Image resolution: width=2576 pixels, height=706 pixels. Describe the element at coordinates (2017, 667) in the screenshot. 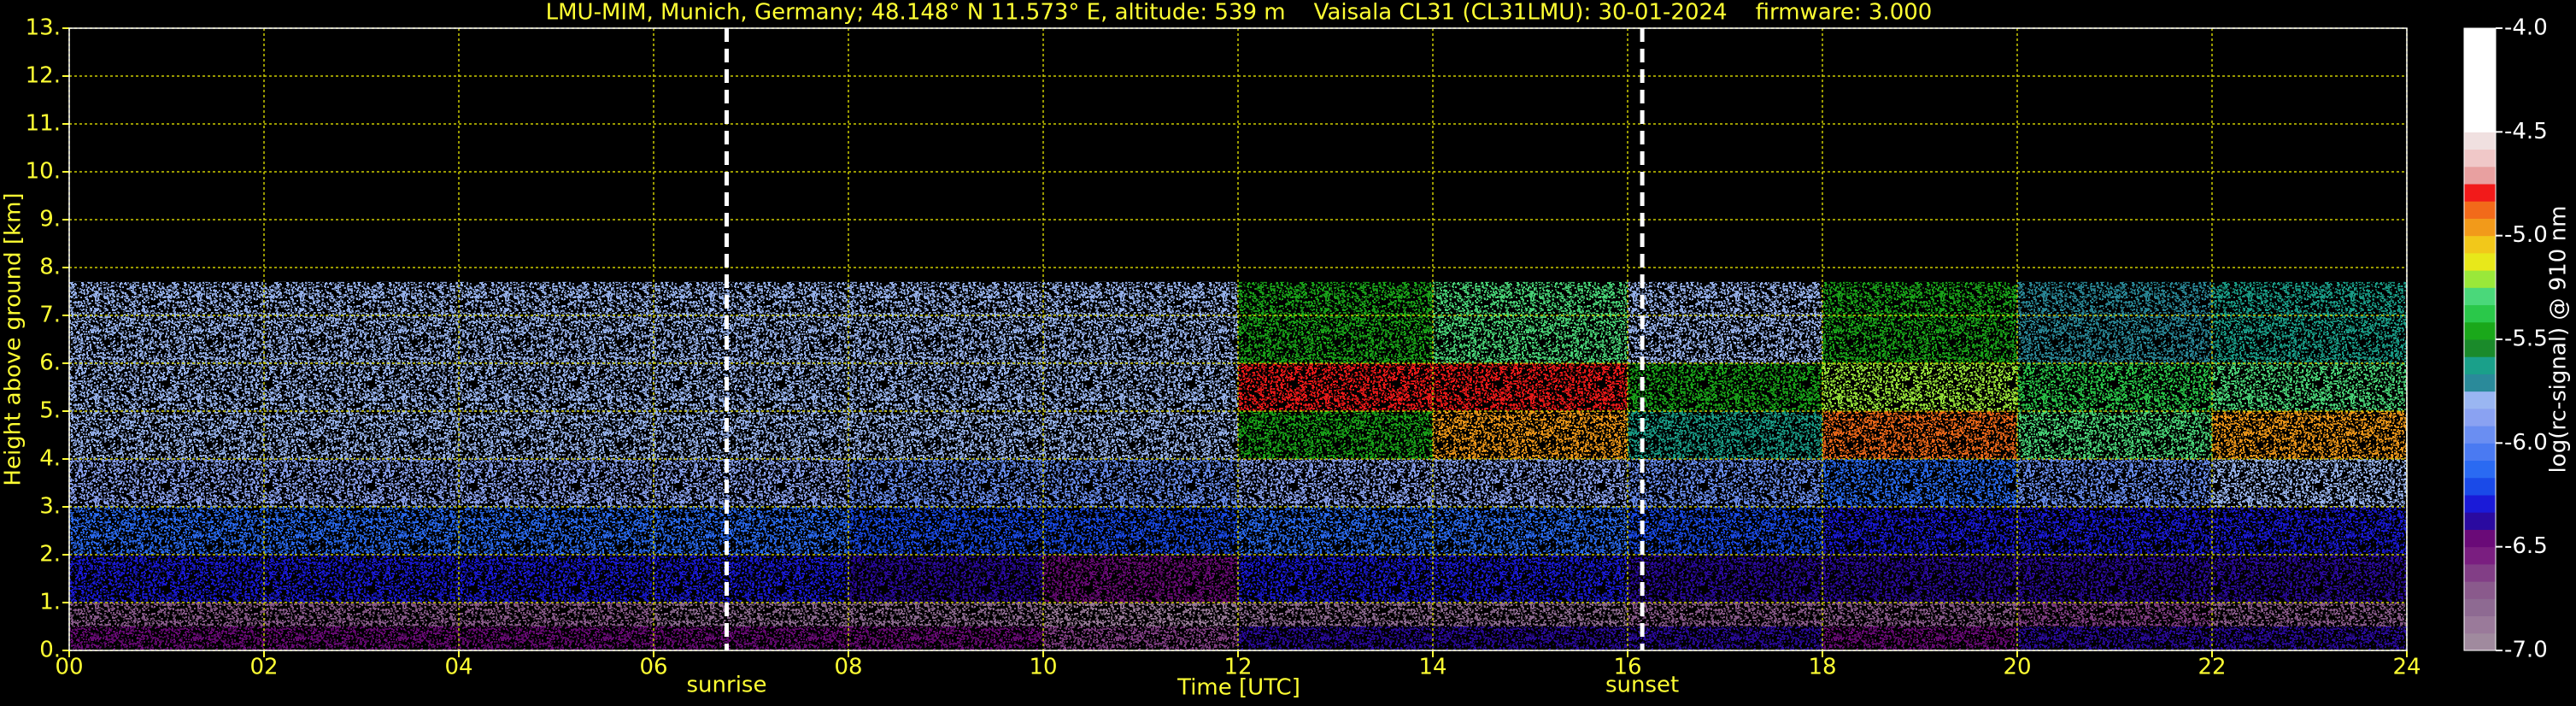

I see `x-tick-label: 20` at that location.